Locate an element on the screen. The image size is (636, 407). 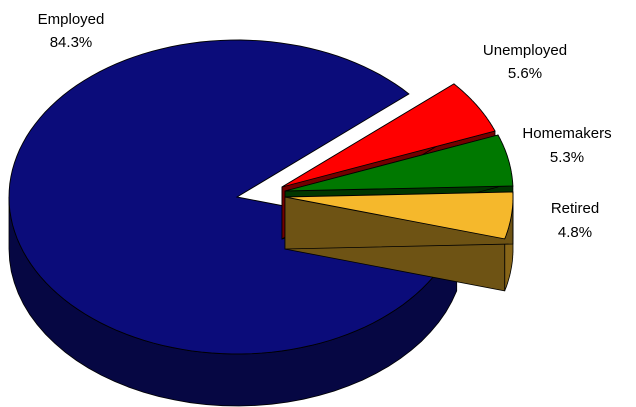
value-label-employed: 84.3% is located at coordinates (71, 42).